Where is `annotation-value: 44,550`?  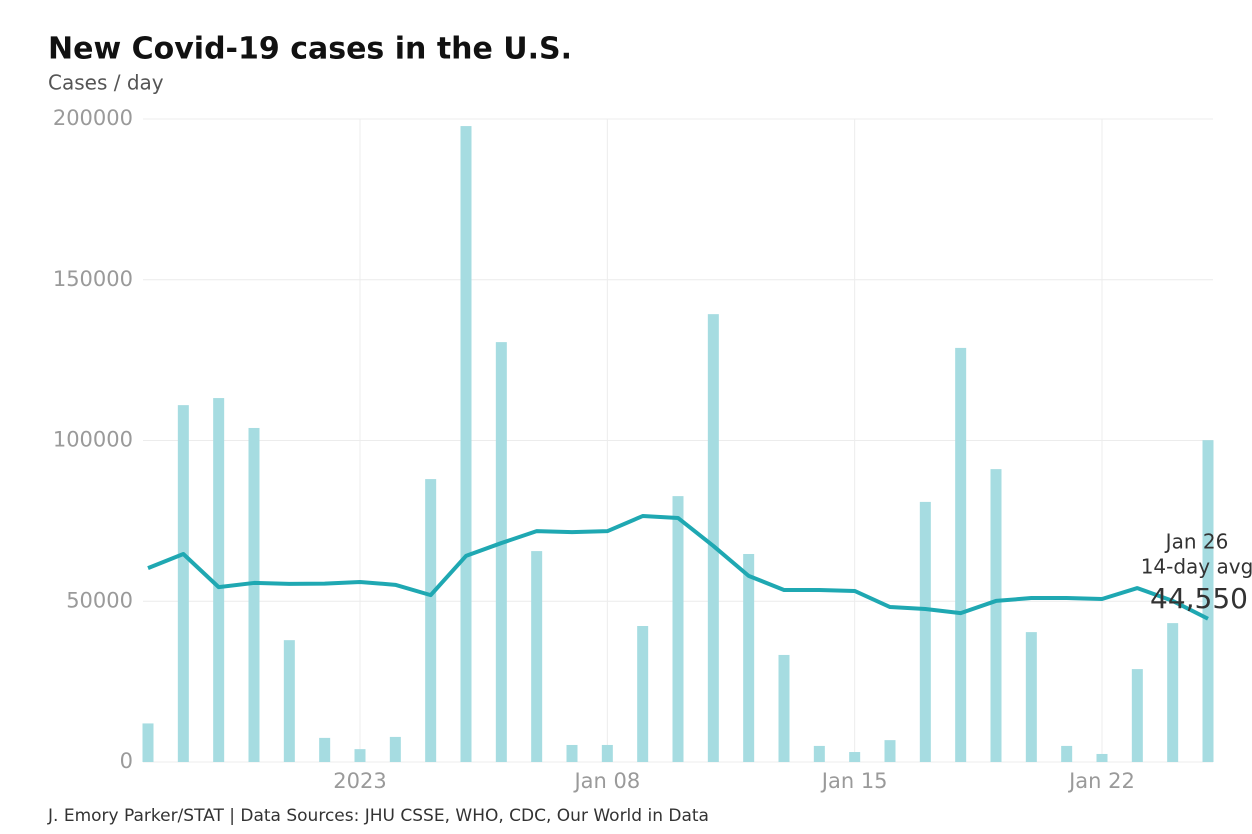 annotation-value: 44,550 is located at coordinates (1199, 598).